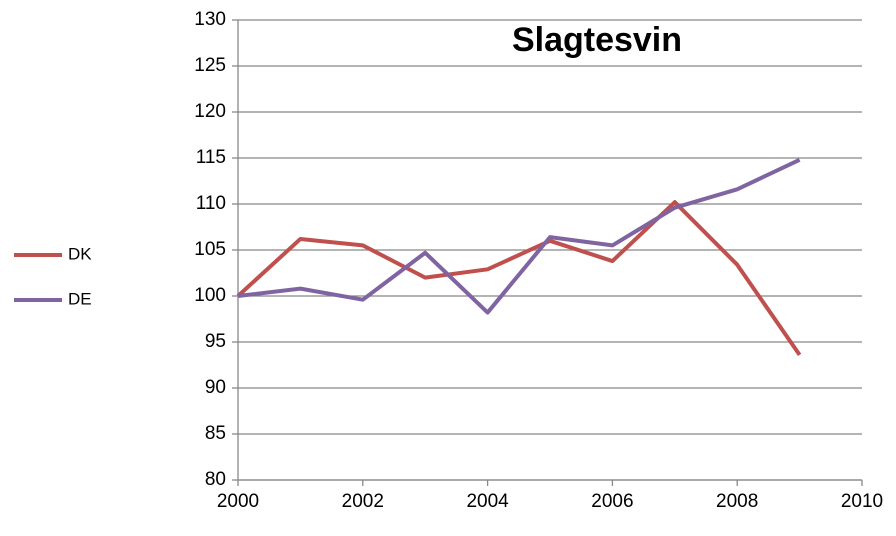 The height and width of the screenshot is (536, 896). I want to click on y-tick-label: 125, so click(210, 65).